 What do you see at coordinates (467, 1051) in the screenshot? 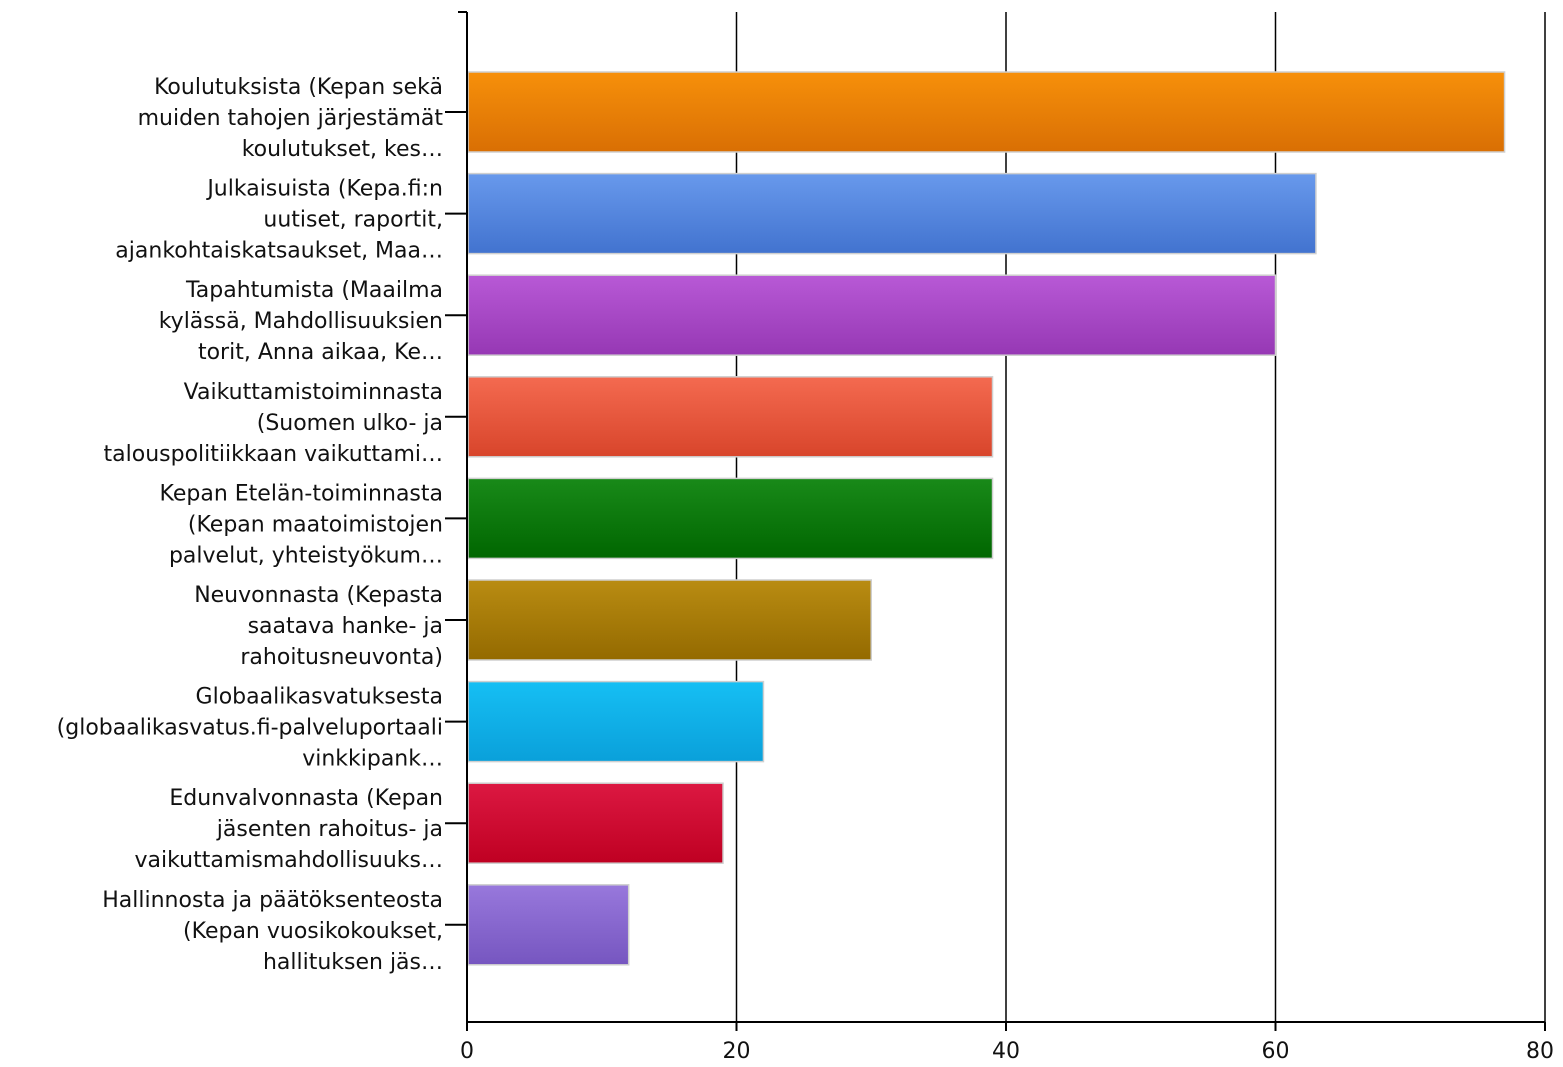
I see `x-tick-label-0: 0` at bounding box center [467, 1051].